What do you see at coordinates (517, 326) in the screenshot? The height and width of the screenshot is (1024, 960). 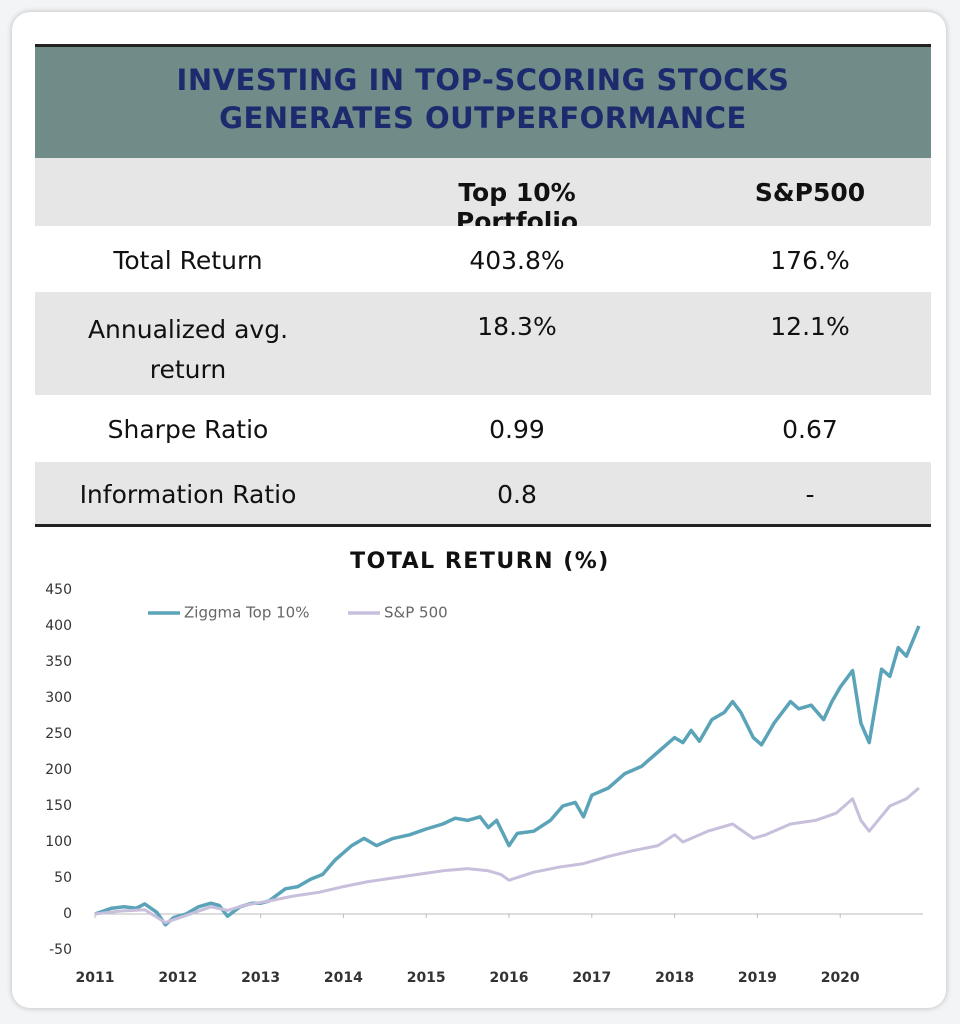 I see `cell: 18.3%` at bounding box center [517, 326].